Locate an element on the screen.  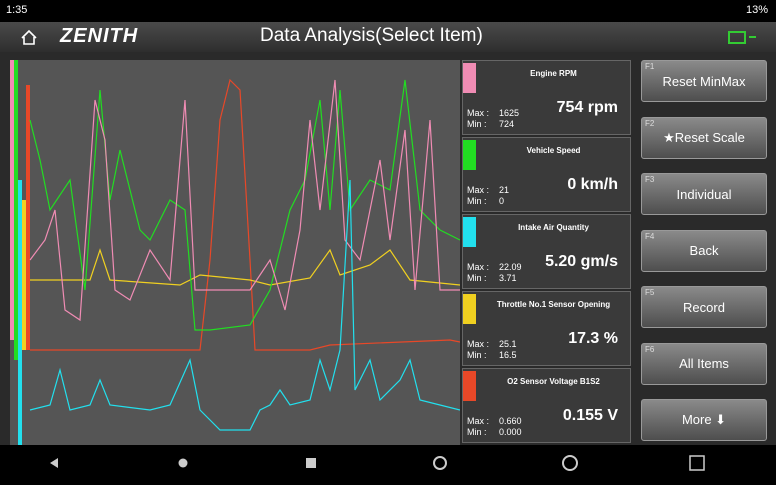
button-label: More ⬇ is located at coordinates (704, 419).